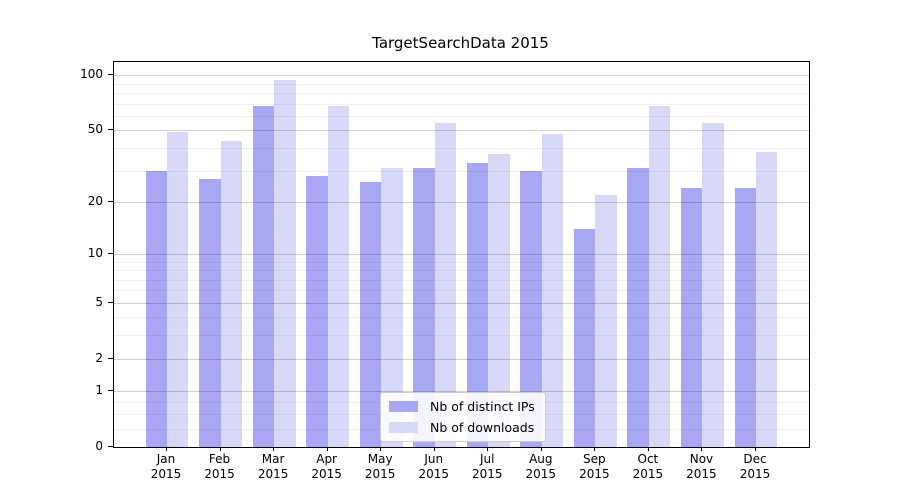  I want to click on x-tick-label-nov: Nov 2015, so click(701, 466).